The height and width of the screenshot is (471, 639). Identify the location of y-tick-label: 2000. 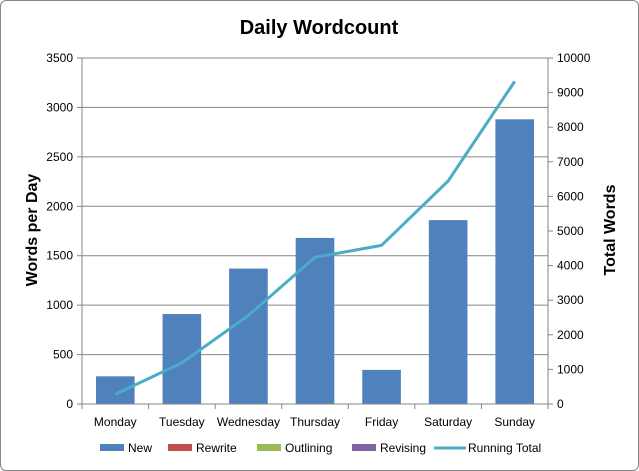
(59, 206).